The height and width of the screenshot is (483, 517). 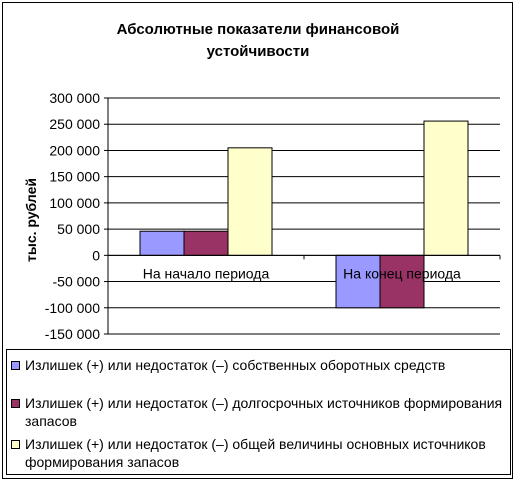 I want to click on y-tick-label: -150 000, so click(x=72, y=334).